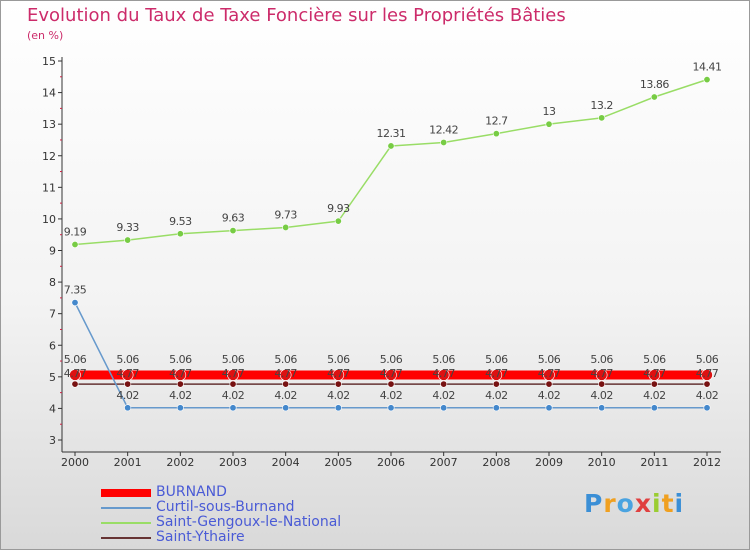 The height and width of the screenshot is (550, 750). What do you see at coordinates (49, 93) in the screenshot?
I see `y-tick-label: 14` at bounding box center [49, 93].